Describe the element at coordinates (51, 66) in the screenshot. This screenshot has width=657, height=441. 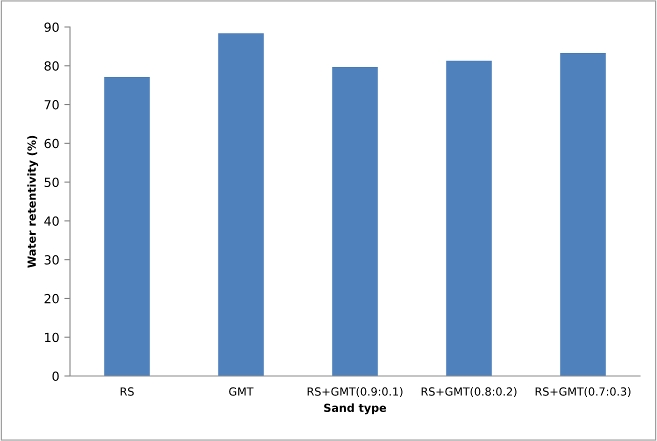
I see `y-tick-label: 80` at that location.